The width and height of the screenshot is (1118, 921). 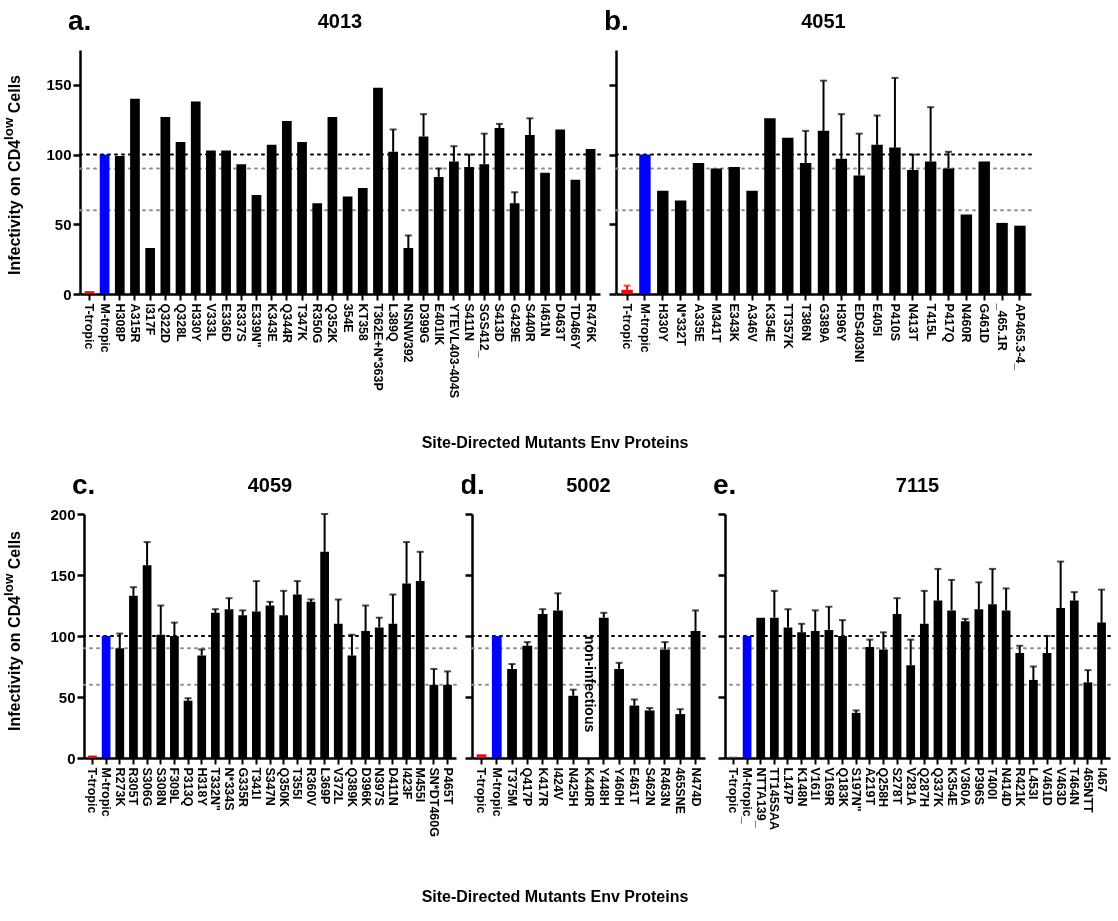 What do you see at coordinates (453, 350) in the screenshot?
I see `x-tick-label: YTEVL403-404S` at bounding box center [453, 350].